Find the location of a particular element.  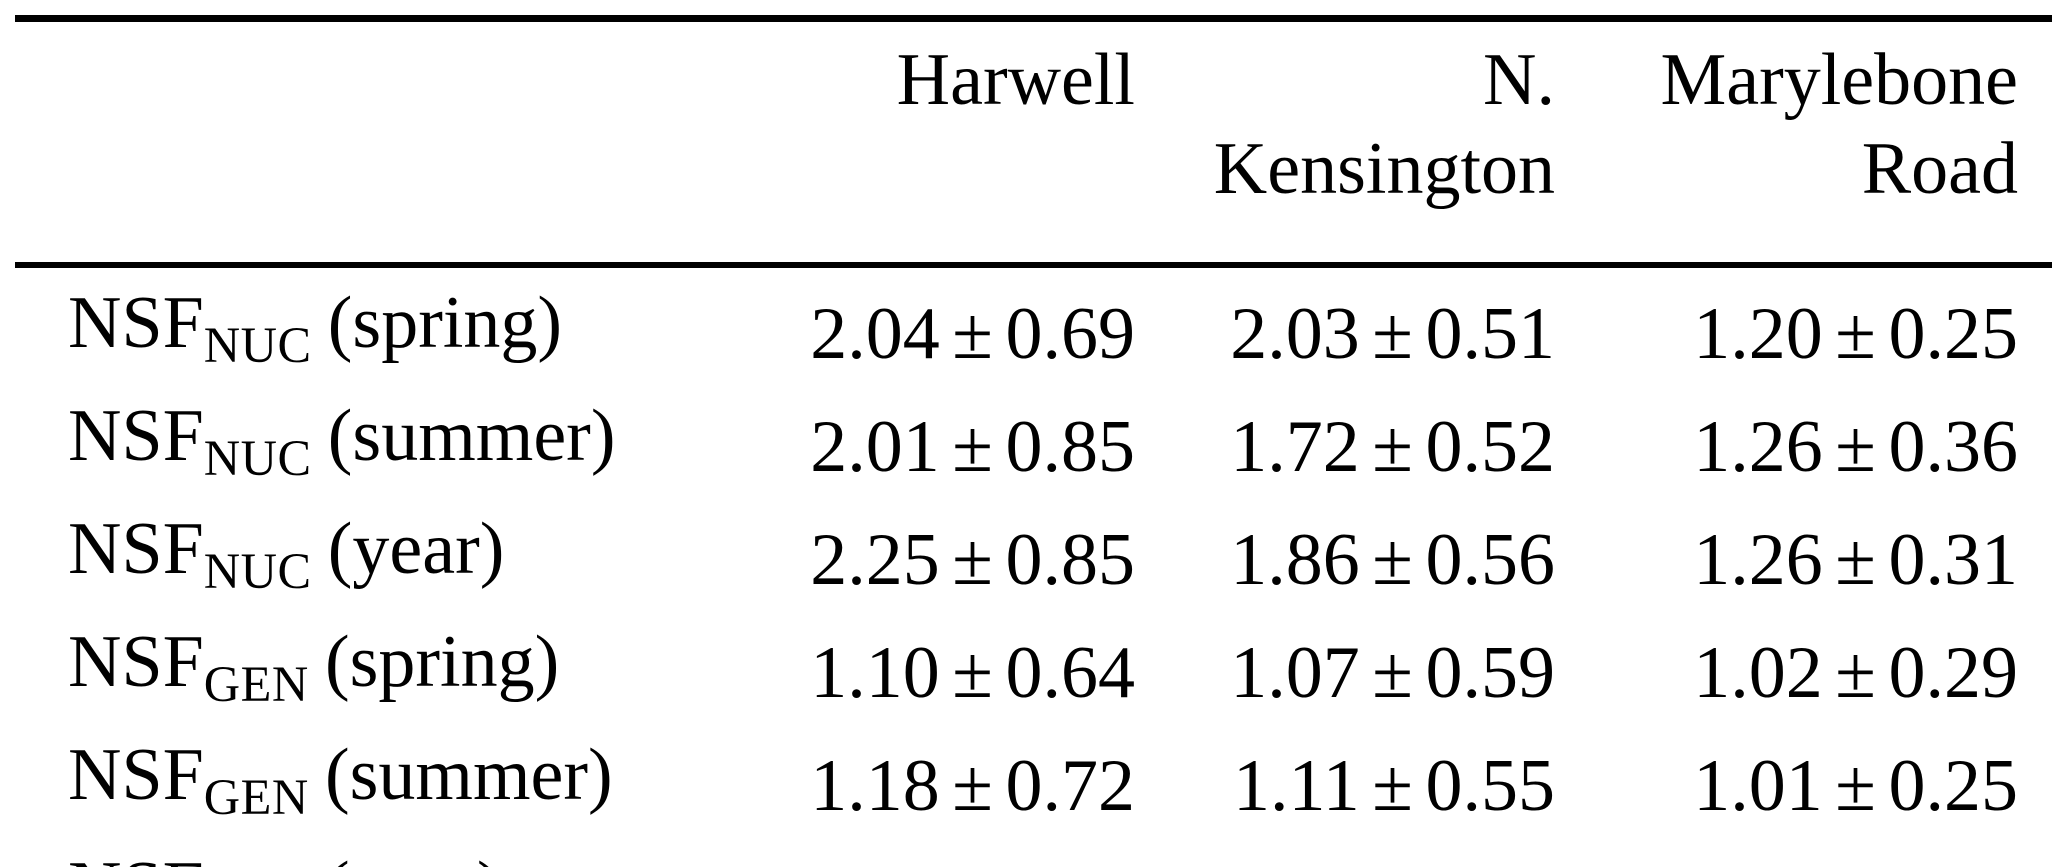

row-label: NSFNUC (summer) is located at coordinates (335, 447).